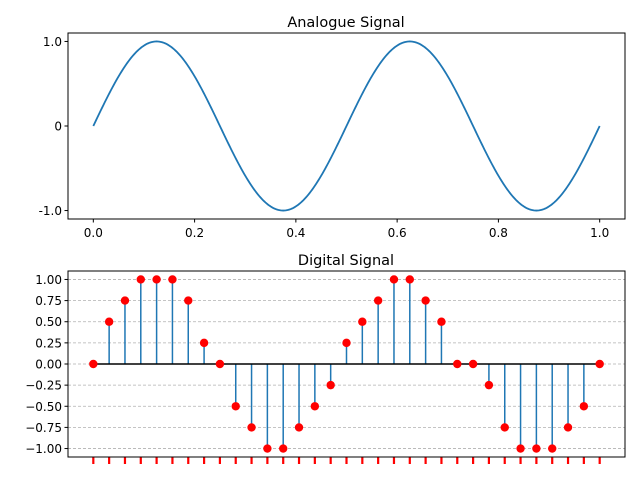 Image resolution: width=640 pixels, height=480 pixels. I want to click on y-tick-label: -1.0, so click(50, 211).